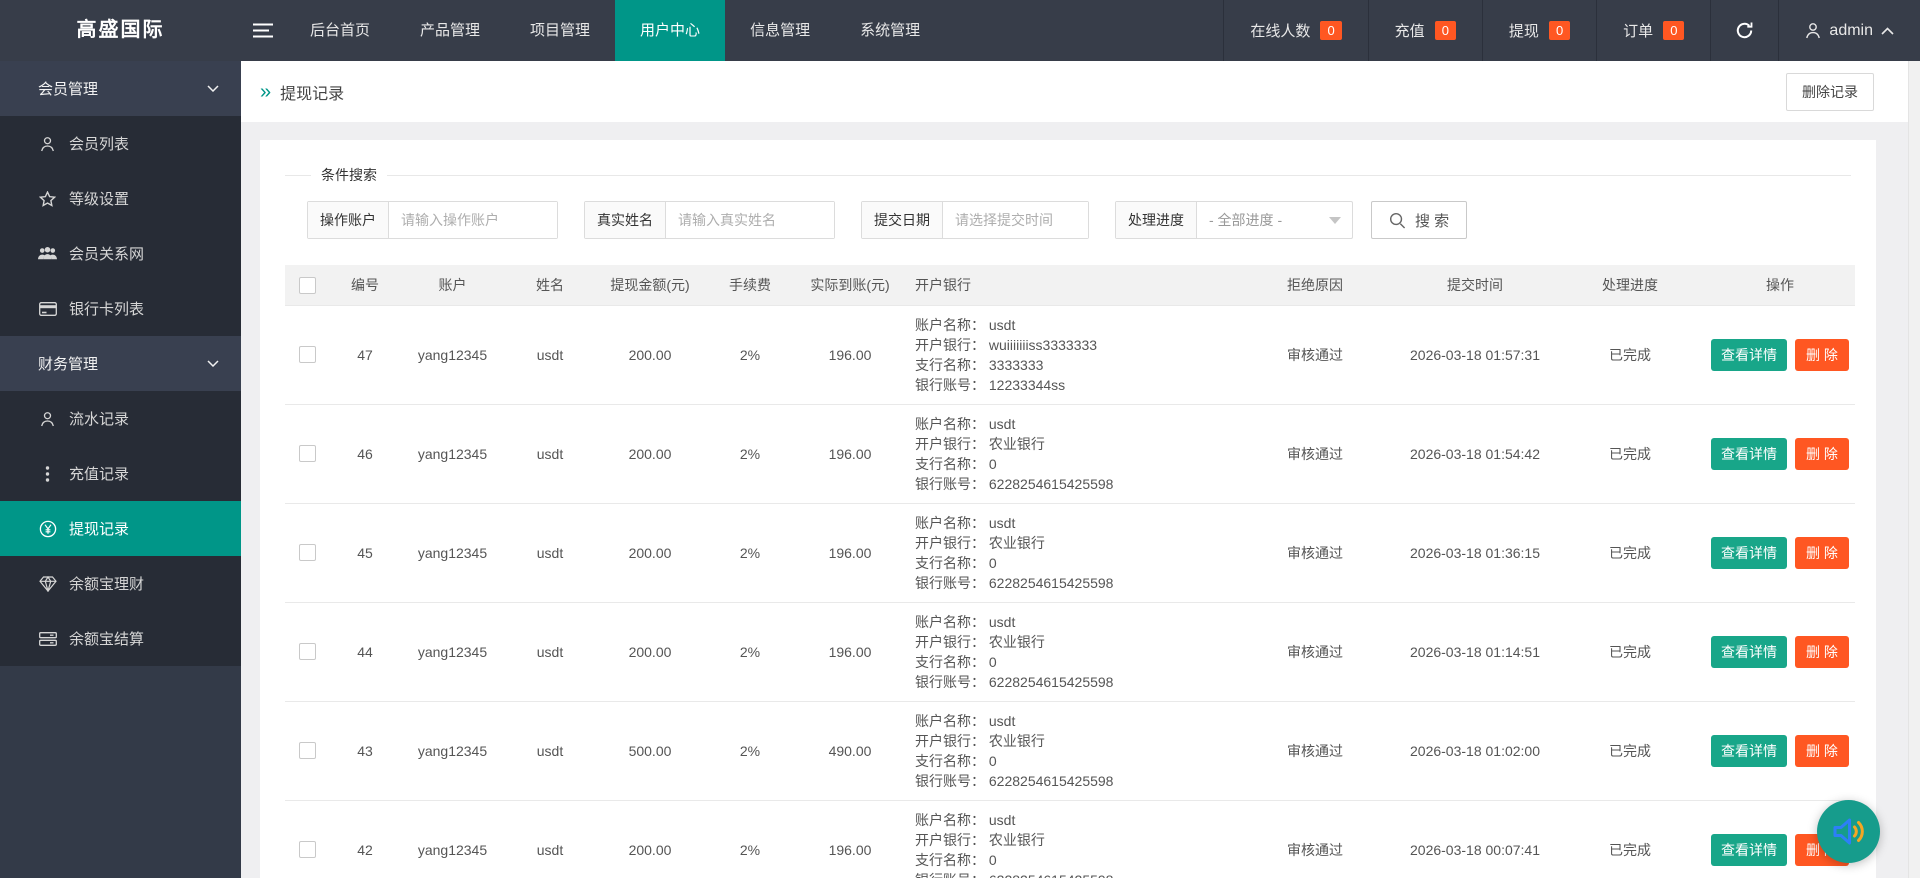  I want to click on topbar-stat-3: 订单 0, so click(1653, 30).